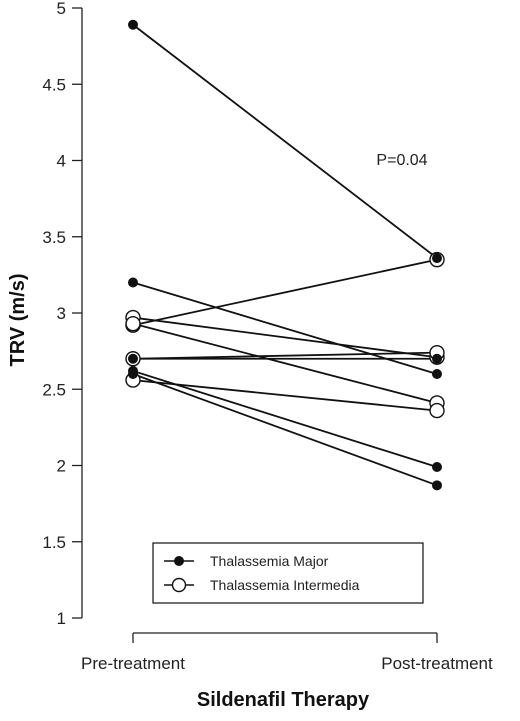  I want to click on legend-marker-filled-icon, so click(179, 561).